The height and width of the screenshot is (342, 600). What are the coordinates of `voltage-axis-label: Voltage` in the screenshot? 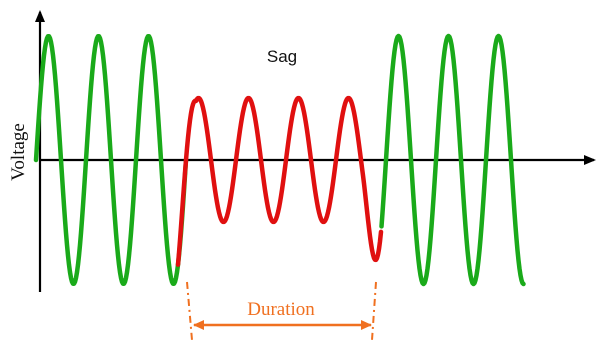 It's located at (18, 152).